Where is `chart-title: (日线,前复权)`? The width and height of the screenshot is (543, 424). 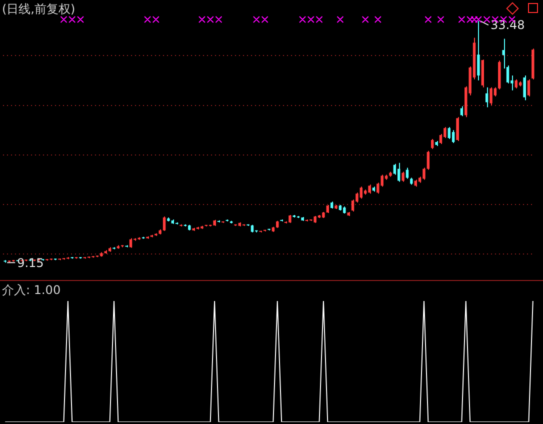
chart-title: (日线,前复权) is located at coordinates (39, 9).